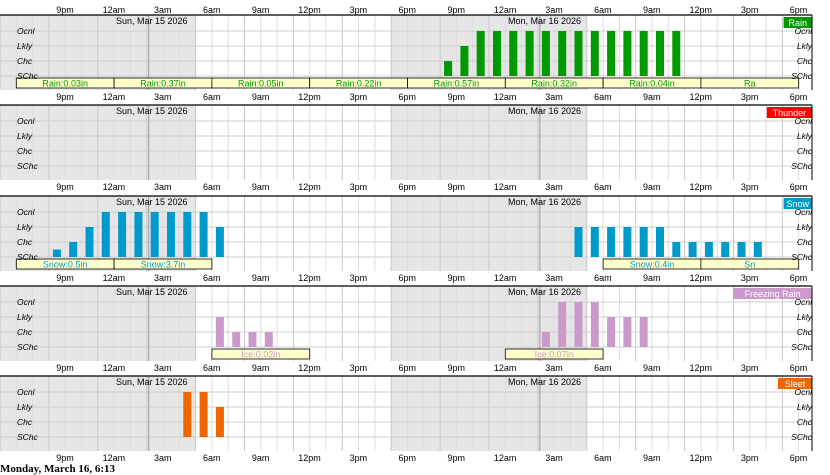 The image size is (830, 475). Describe the element at coordinates (749, 265) in the screenshot. I see `amount-label: Sn` at that location.